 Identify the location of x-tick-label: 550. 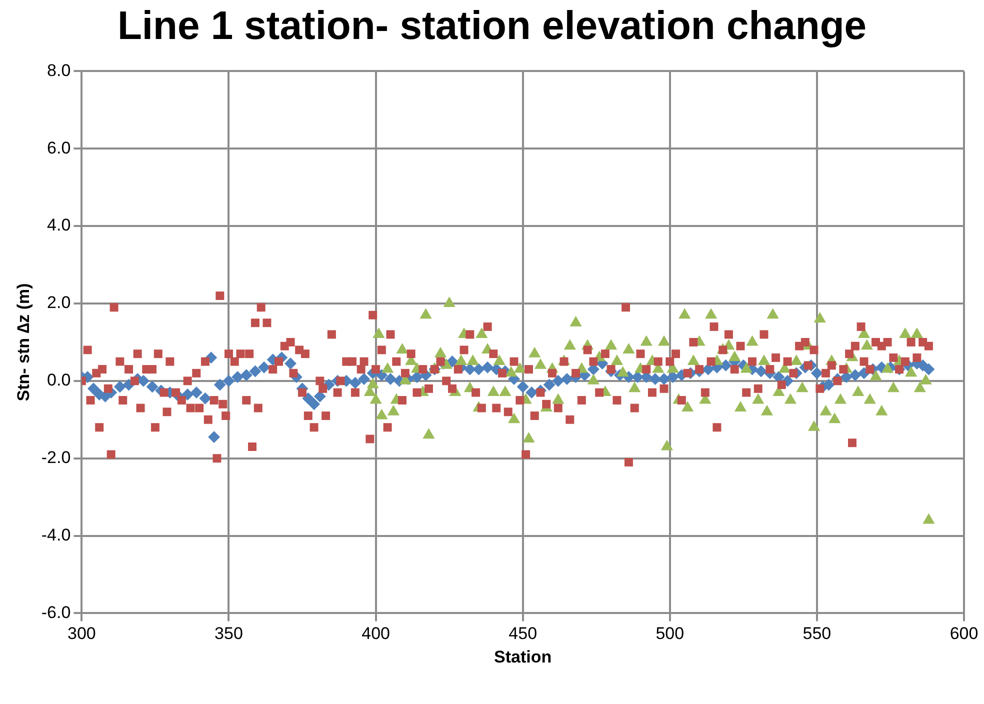
(817, 634).